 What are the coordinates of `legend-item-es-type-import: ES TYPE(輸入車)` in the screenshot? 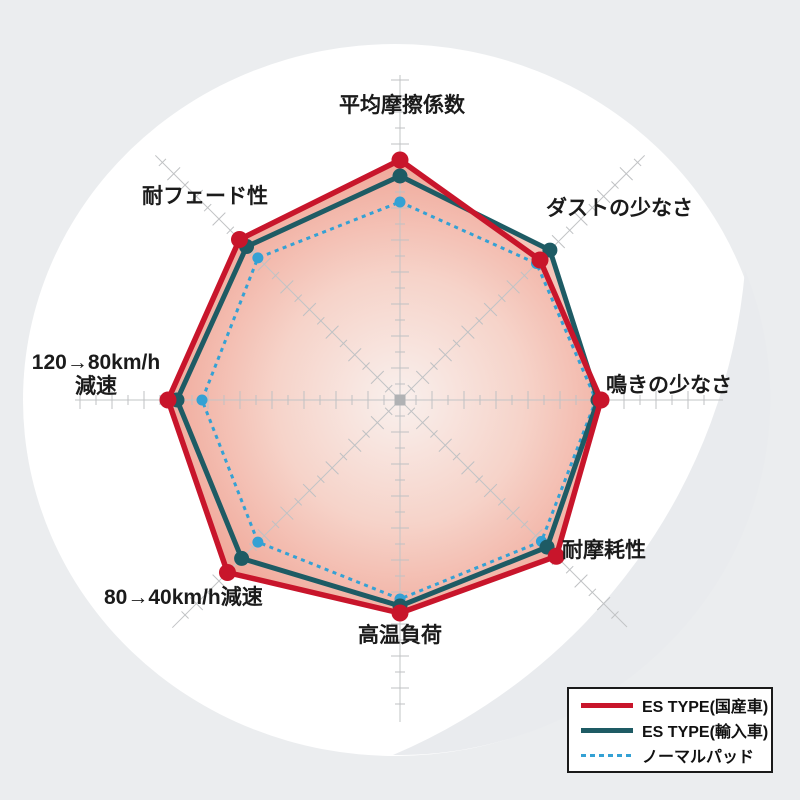 It's located at (675, 730).